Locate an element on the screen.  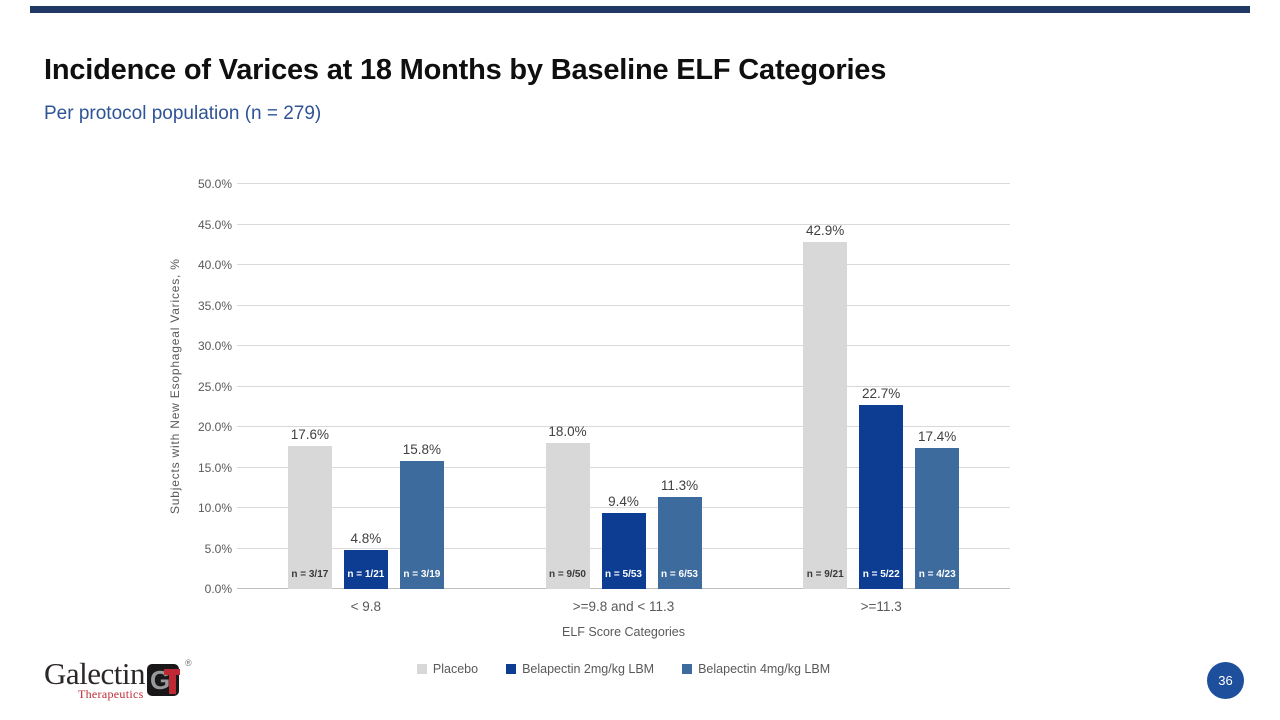
y-tick-label: 5.0% is located at coordinates (218, 548).